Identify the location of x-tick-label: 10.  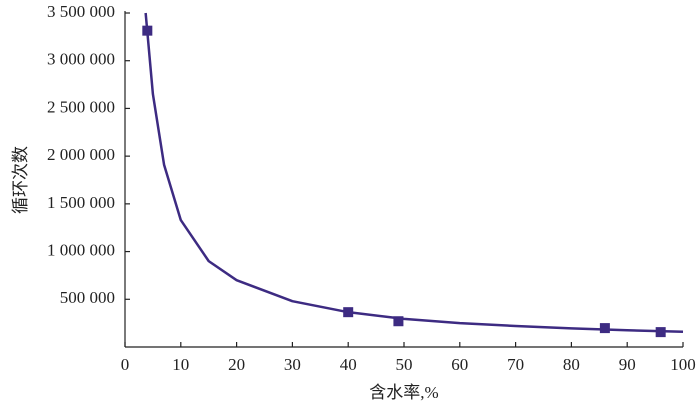
(180, 364).